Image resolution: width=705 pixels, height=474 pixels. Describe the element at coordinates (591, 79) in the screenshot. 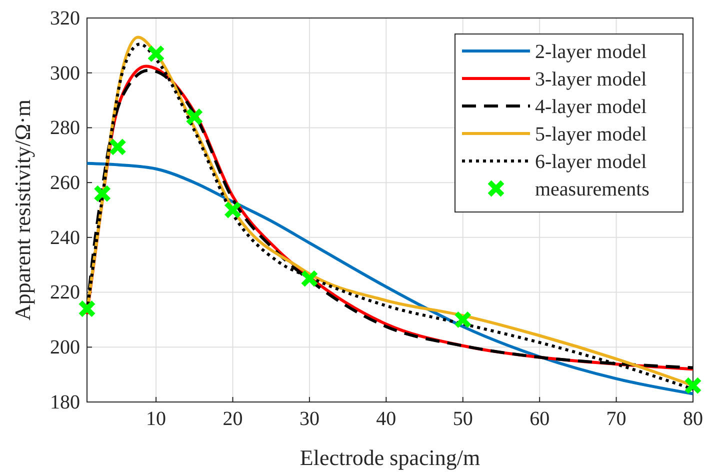

I see `legend-label: 3-layer model` at that location.